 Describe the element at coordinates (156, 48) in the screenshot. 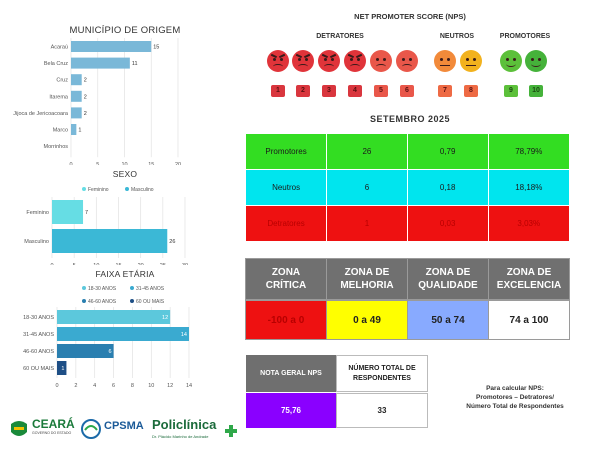

I see `data-label: 15` at that location.